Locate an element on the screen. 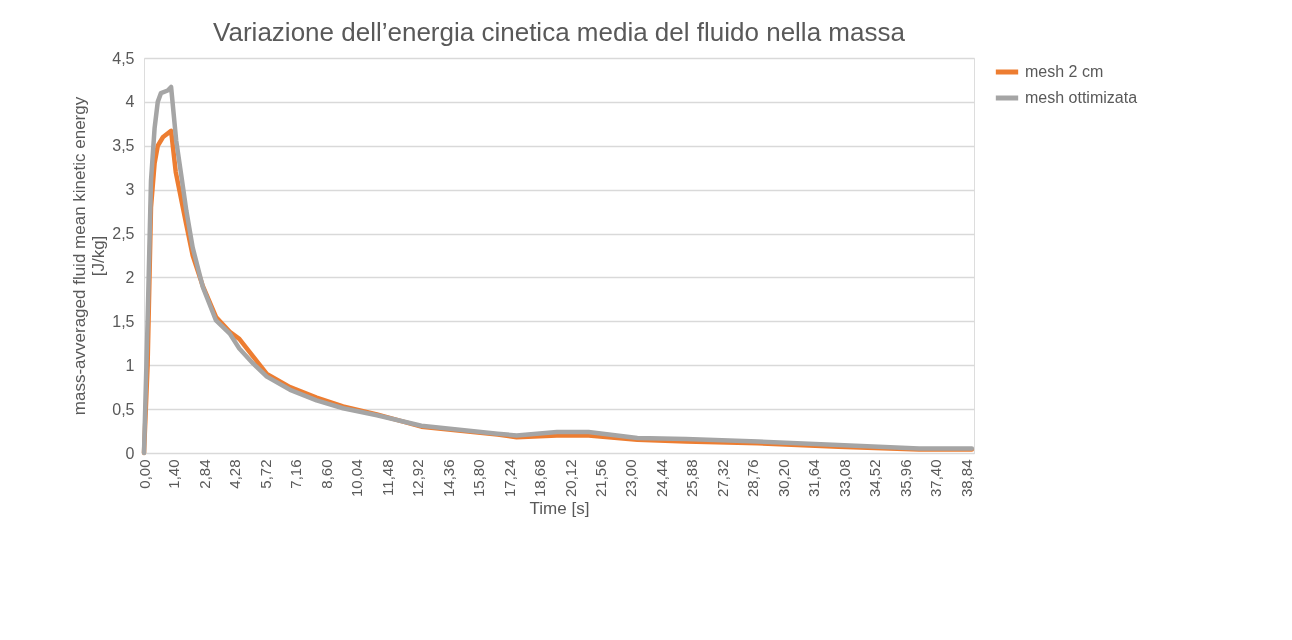 The height and width of the screenshot is (640, 1292). y-tick-label: 0 is located at coordinates (130, 453).